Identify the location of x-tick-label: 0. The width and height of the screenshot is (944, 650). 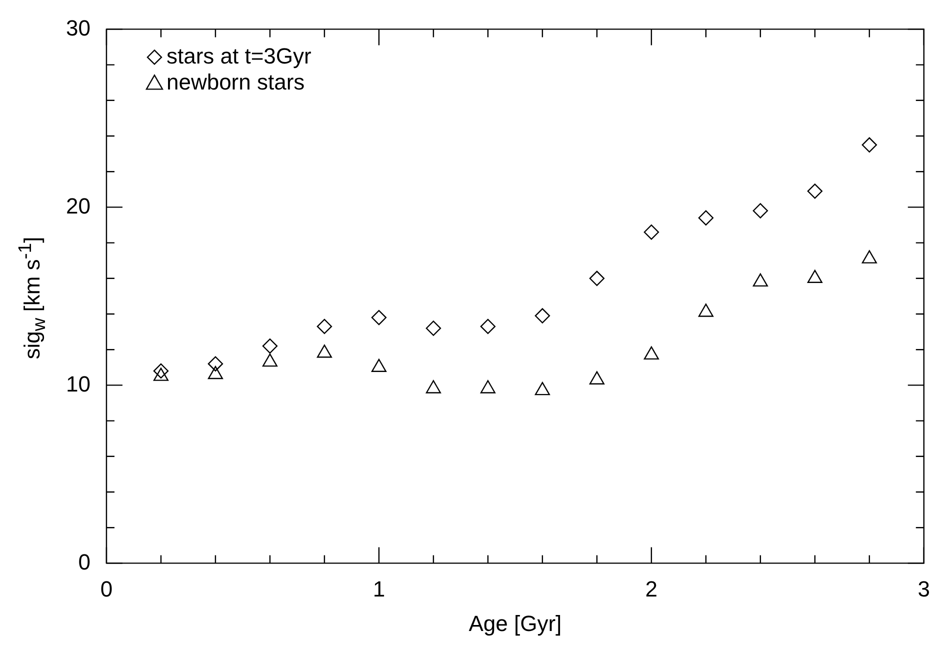
(106, 589).